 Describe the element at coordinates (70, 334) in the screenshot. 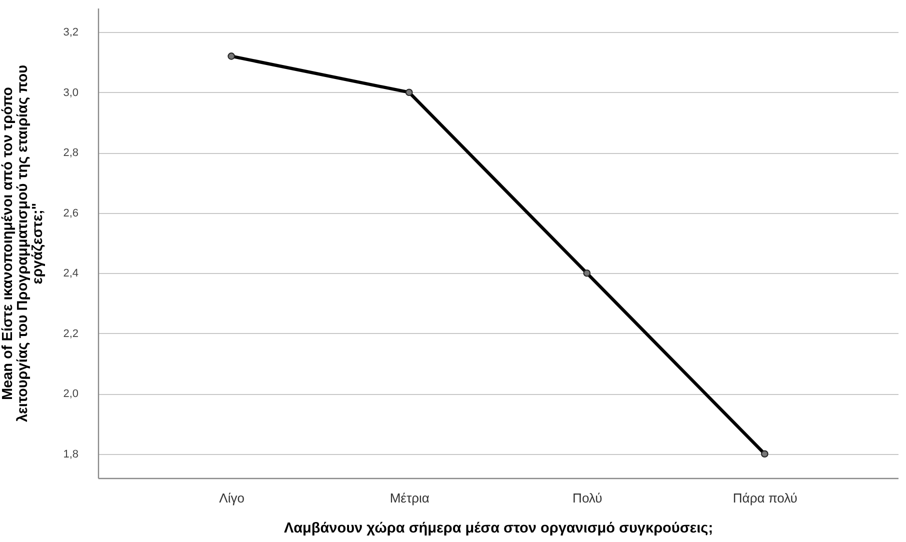

I see `y-tick-label: 2,2` at that location.